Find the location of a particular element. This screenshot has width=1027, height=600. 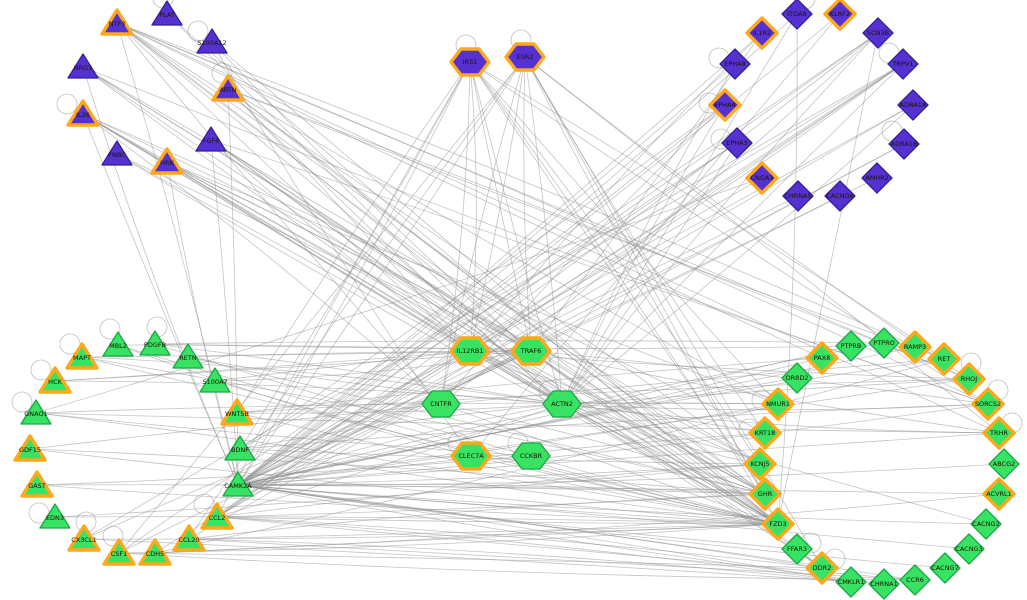

node-NTF3: NTF3 is located at coordinates (117, 22).